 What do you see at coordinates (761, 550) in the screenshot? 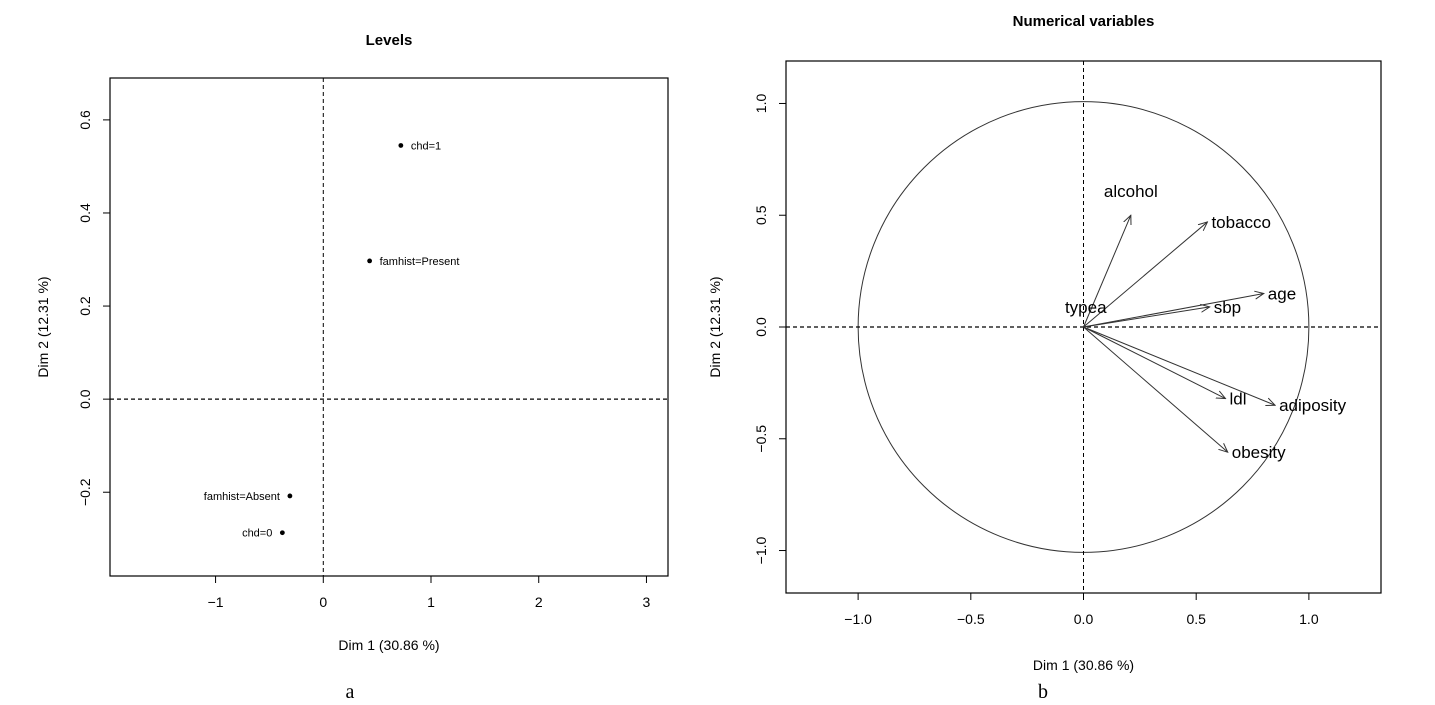
I see `y-tick-label: −1.0` at bounding box center [761, 550].